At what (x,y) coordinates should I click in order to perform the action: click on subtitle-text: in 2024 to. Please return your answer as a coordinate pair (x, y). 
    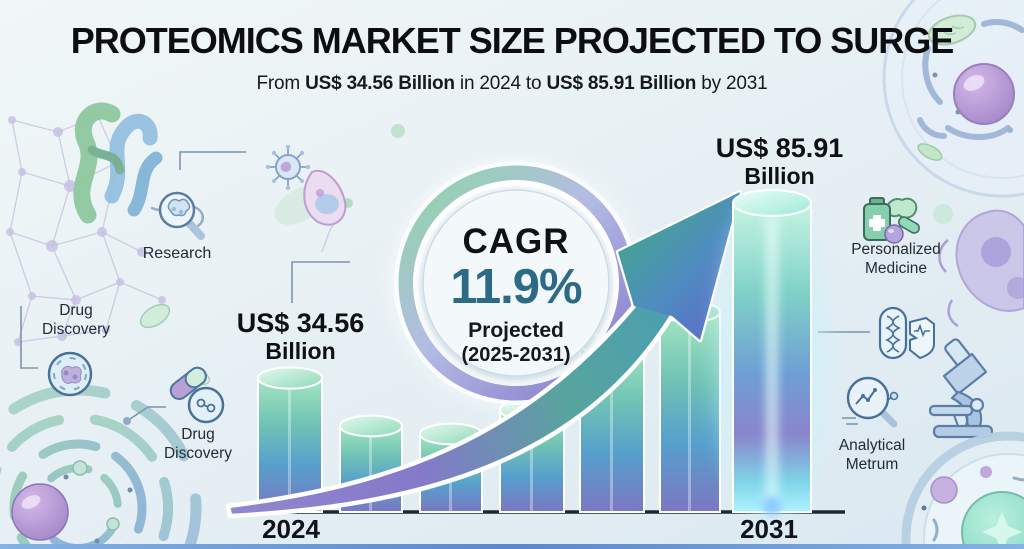
    Looking at the image, I should click on (500, 83).